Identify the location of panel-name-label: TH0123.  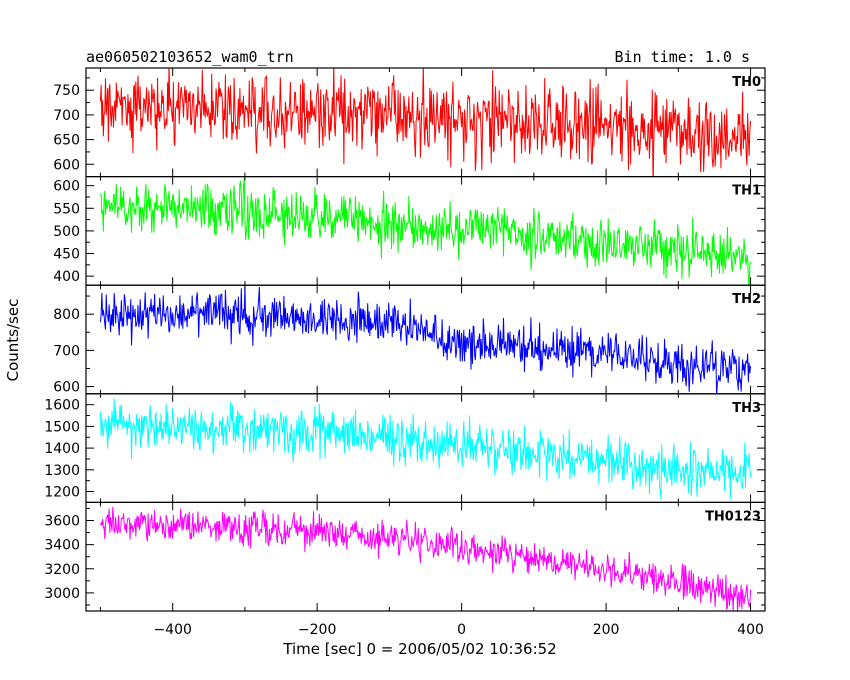
(733, 516).